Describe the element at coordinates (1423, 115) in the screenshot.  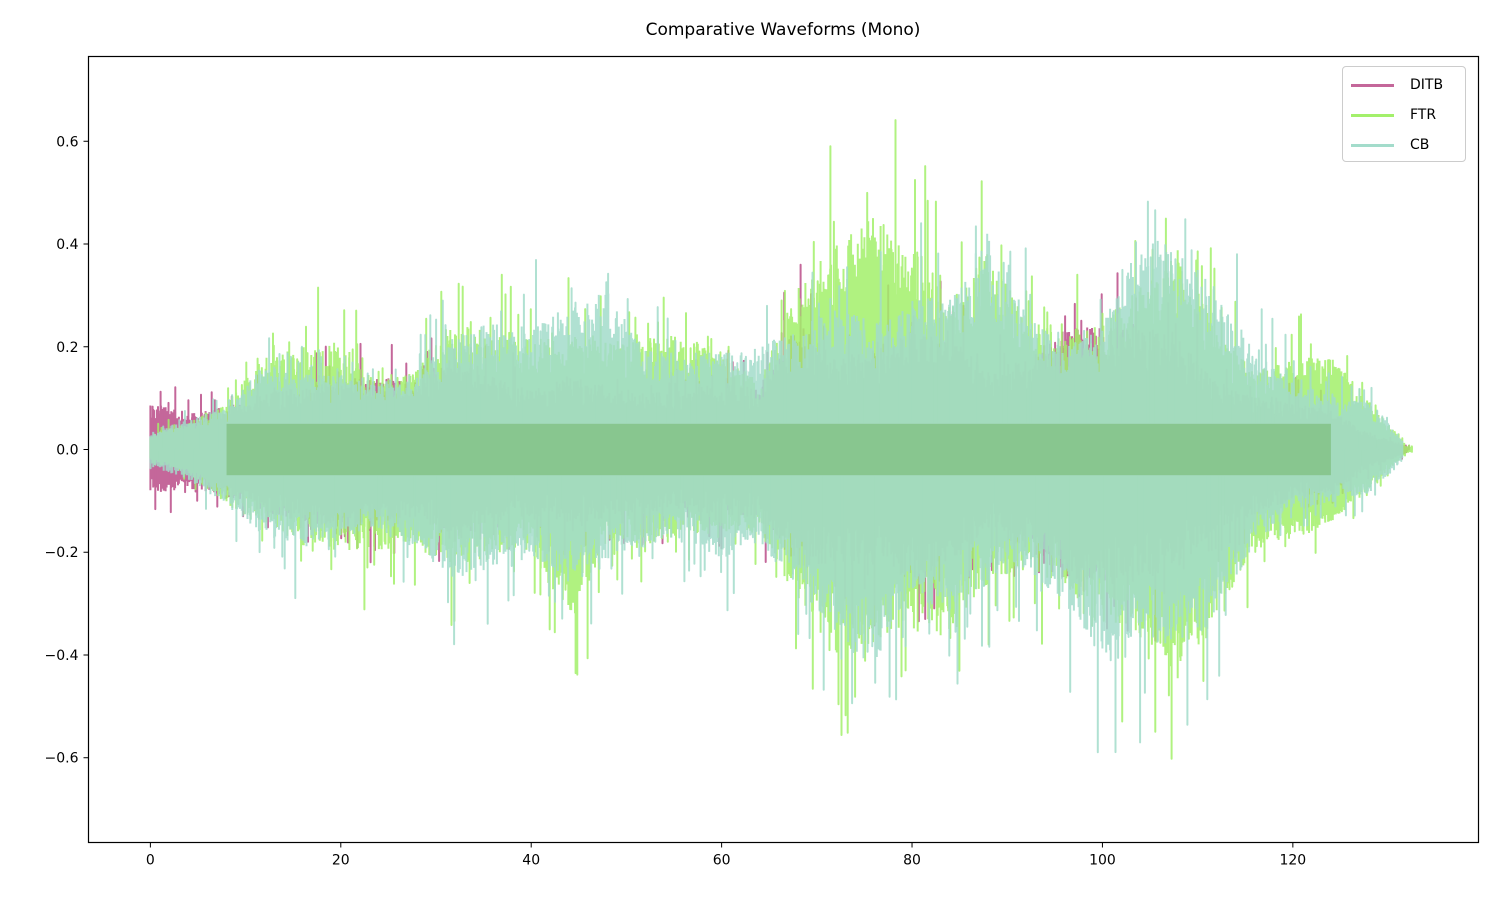
I see `legend-label-ftr: FTR` at that location.